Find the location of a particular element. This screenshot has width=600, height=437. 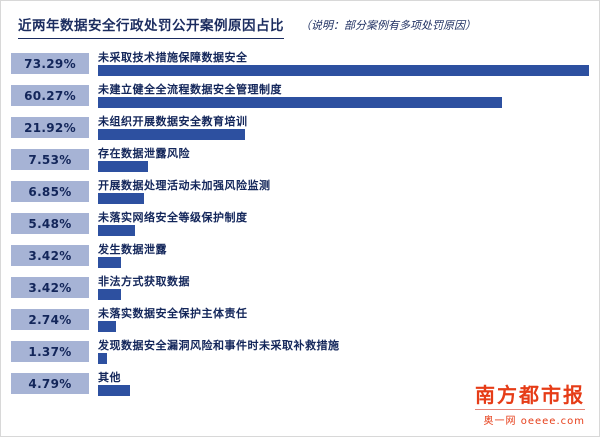

bar-group: 其他 is located at coordinates (343, 383).